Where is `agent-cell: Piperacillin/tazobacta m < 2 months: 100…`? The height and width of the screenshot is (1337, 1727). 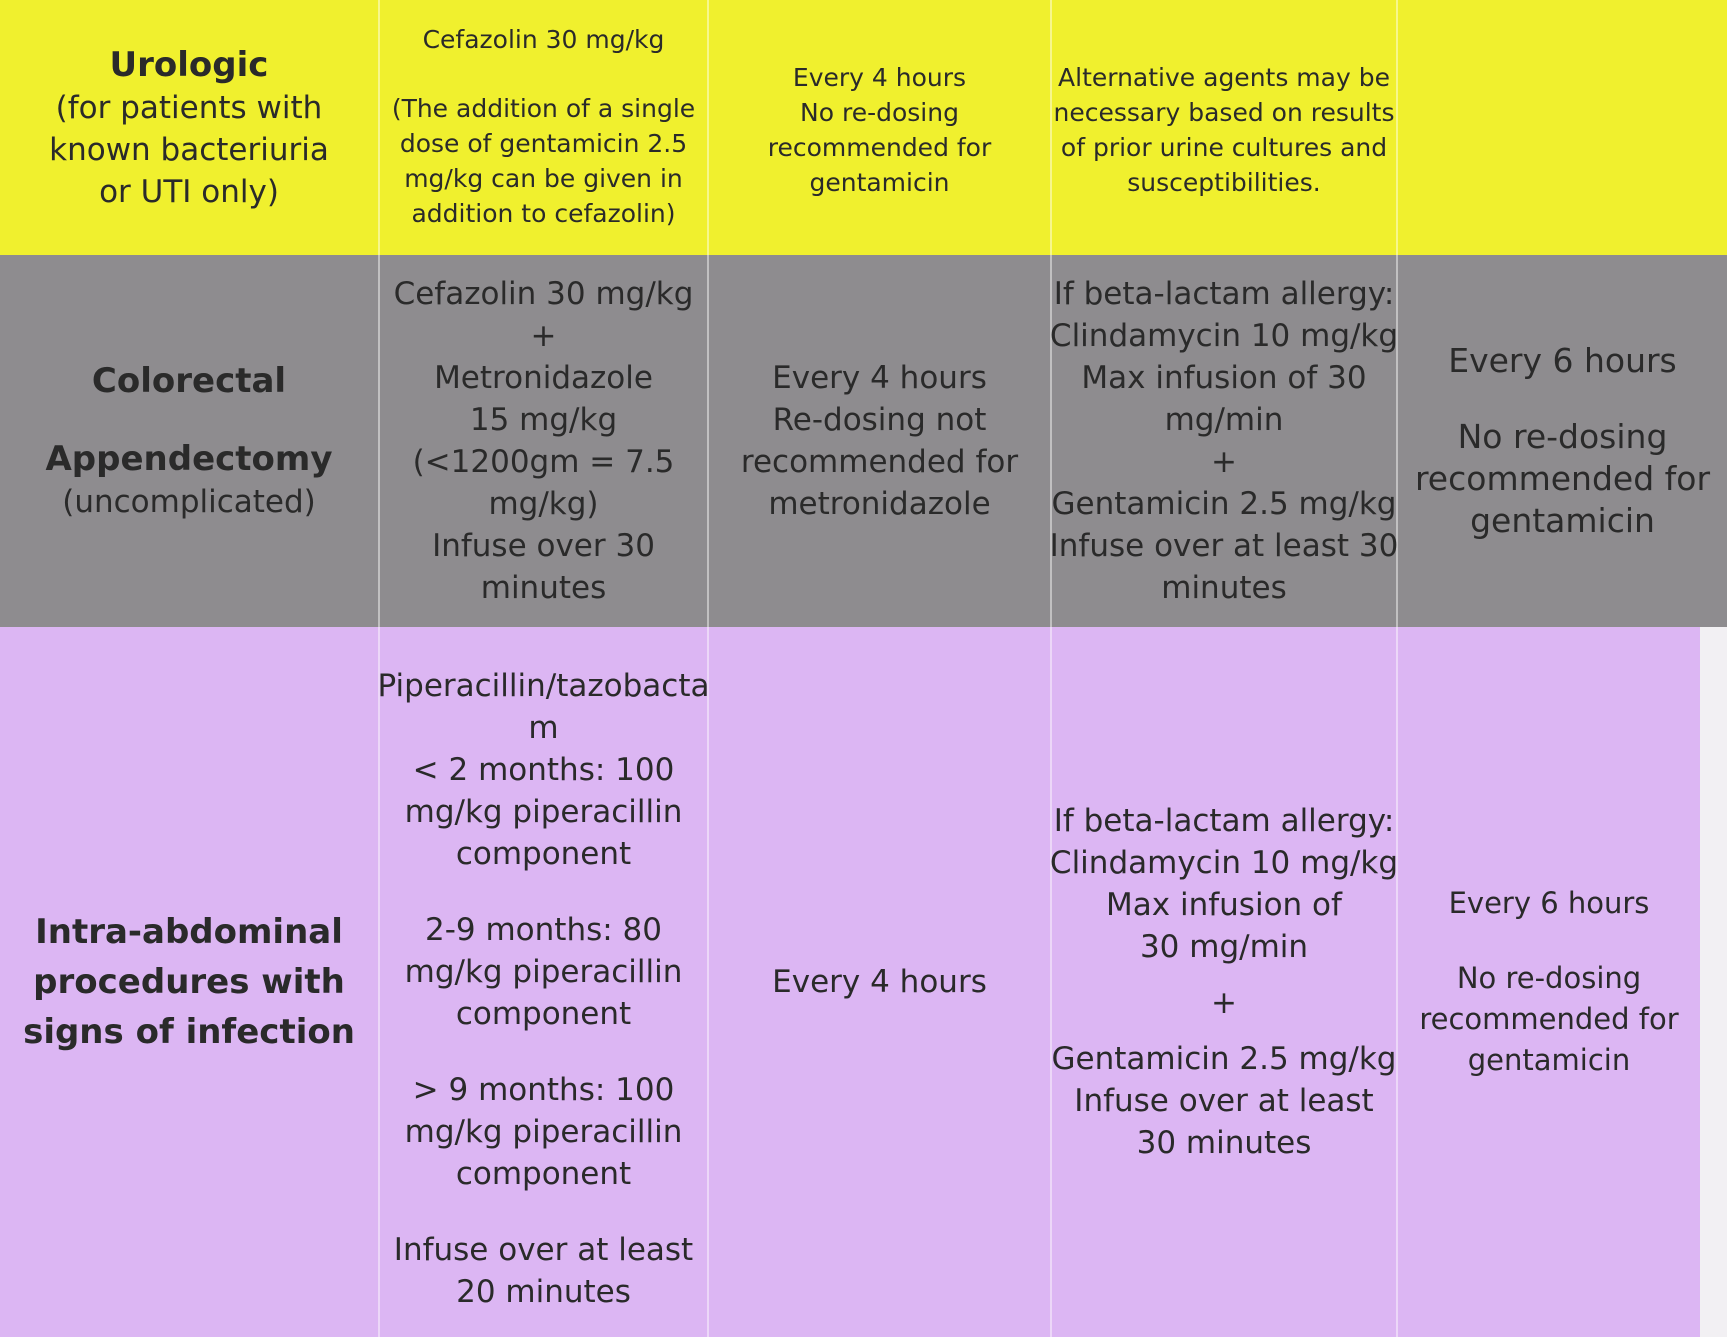
agent-cell: Piperacillin/tazobacta m < 2 months: 100… is located at coordinates (543, 982).